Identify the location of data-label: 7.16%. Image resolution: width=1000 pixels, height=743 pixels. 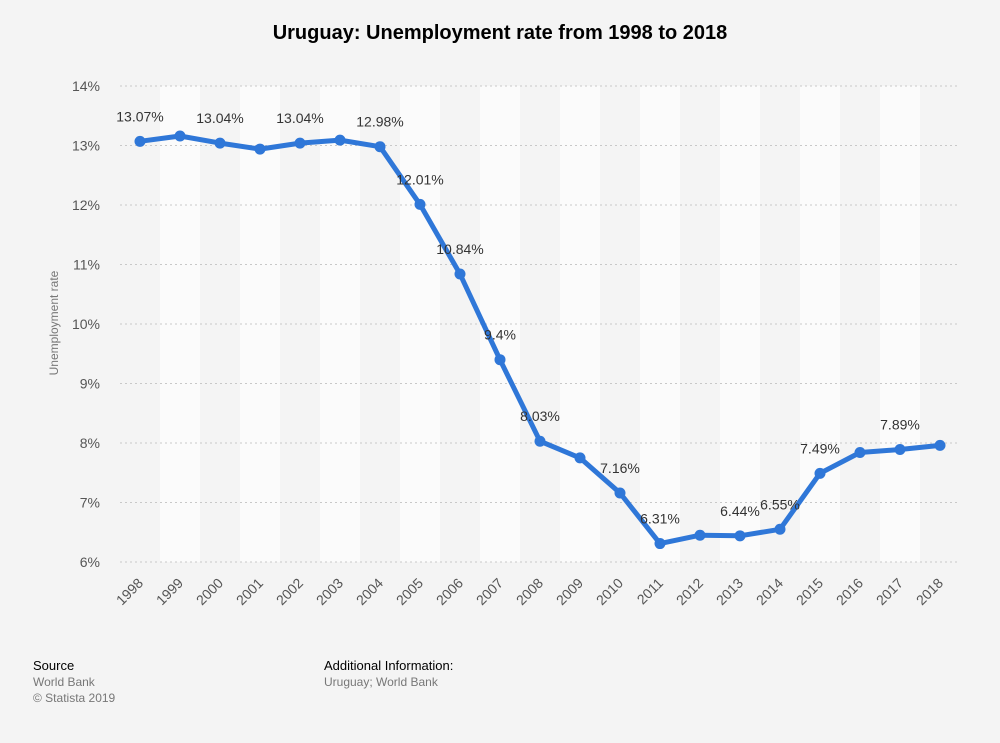
(620, 468).